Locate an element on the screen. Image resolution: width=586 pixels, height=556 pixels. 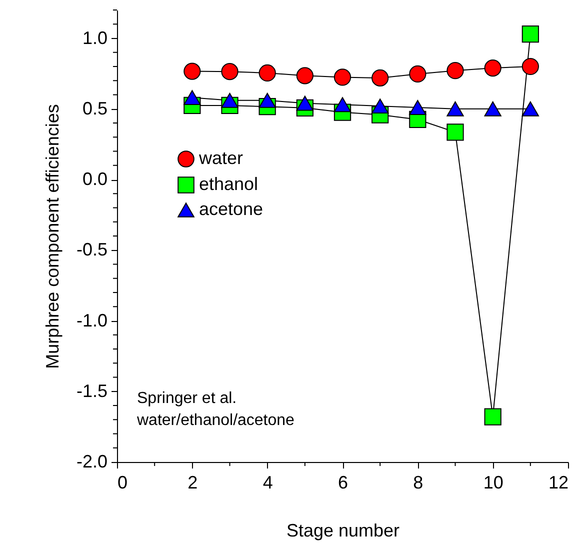
x-tick-label: 0 is located at coordinates (123, 482).